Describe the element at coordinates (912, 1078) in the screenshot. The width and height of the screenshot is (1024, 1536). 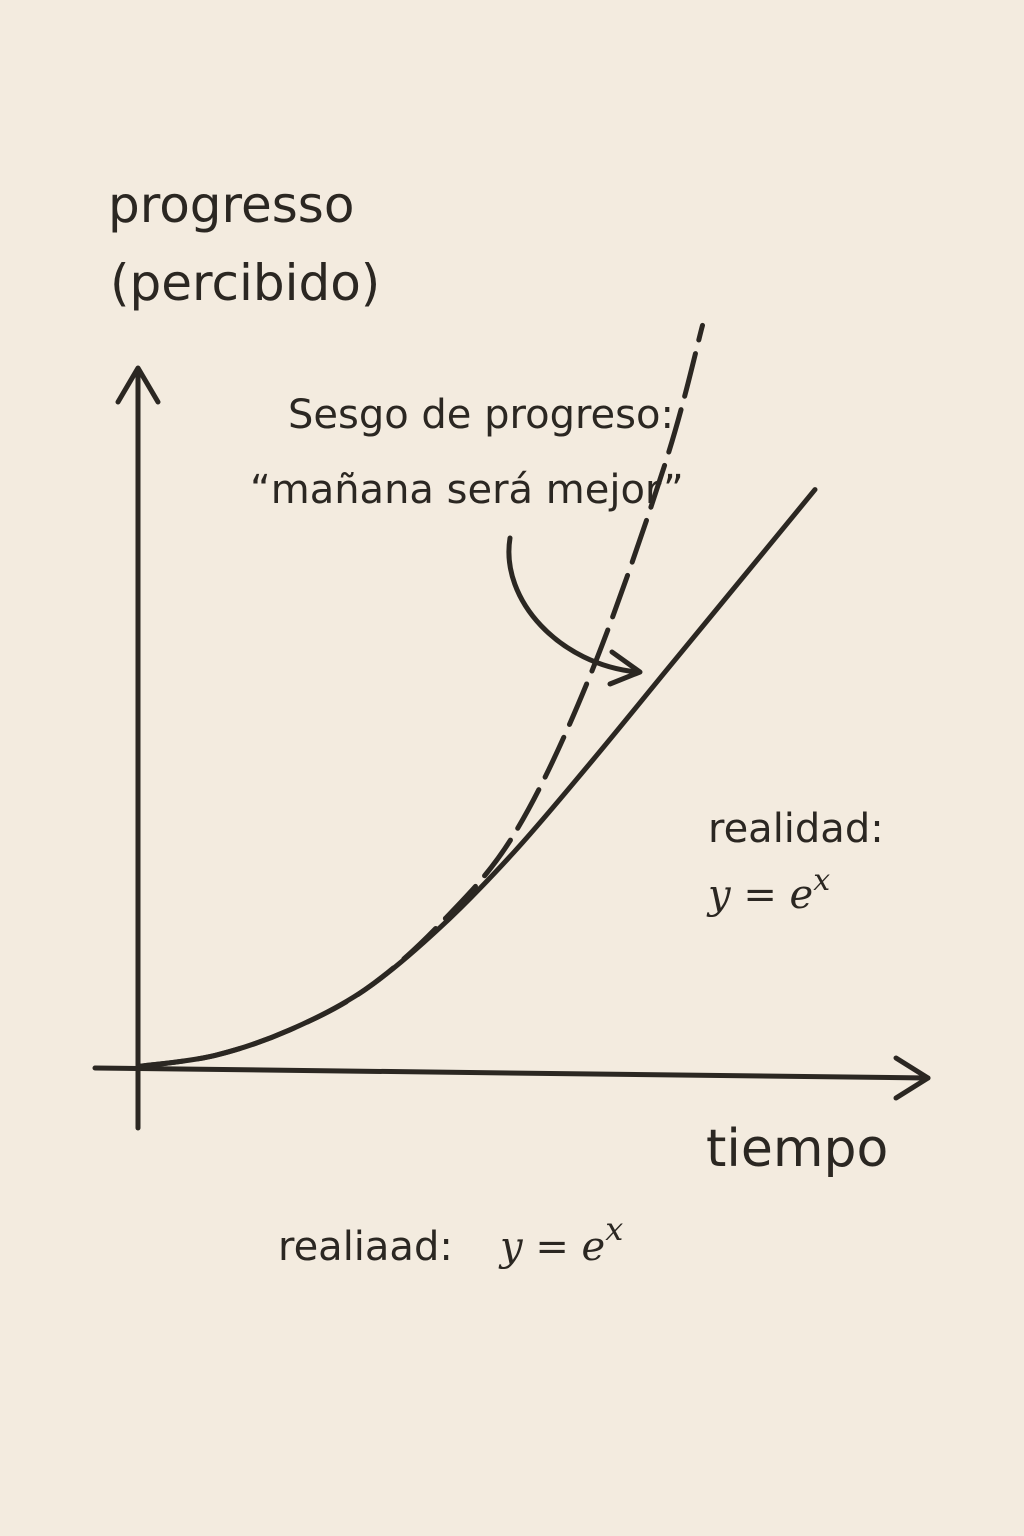
I see `x-axis-arrowhead` at that location.